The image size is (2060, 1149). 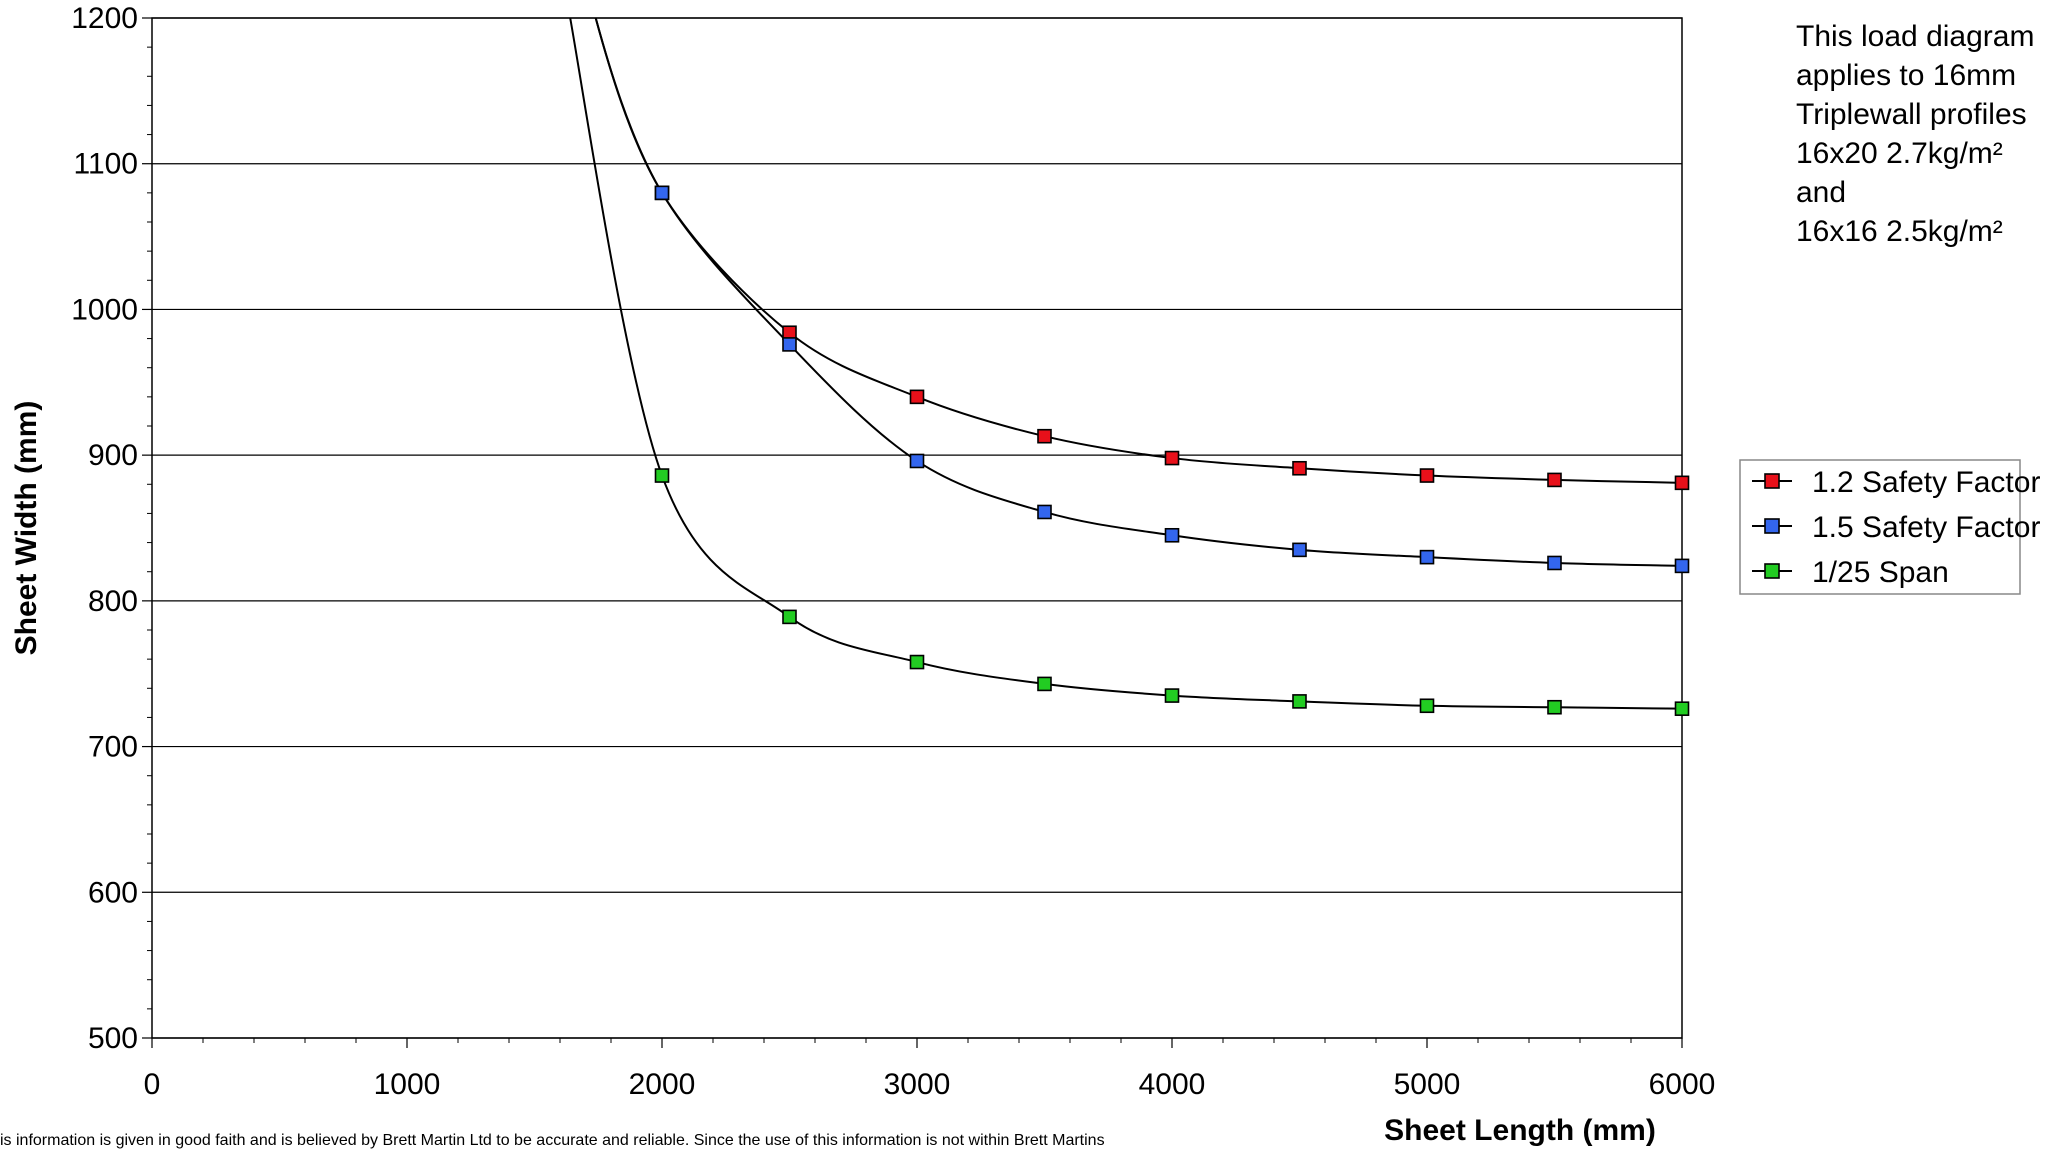 I want to click on note-line: and, so click(x=1821, y=192).